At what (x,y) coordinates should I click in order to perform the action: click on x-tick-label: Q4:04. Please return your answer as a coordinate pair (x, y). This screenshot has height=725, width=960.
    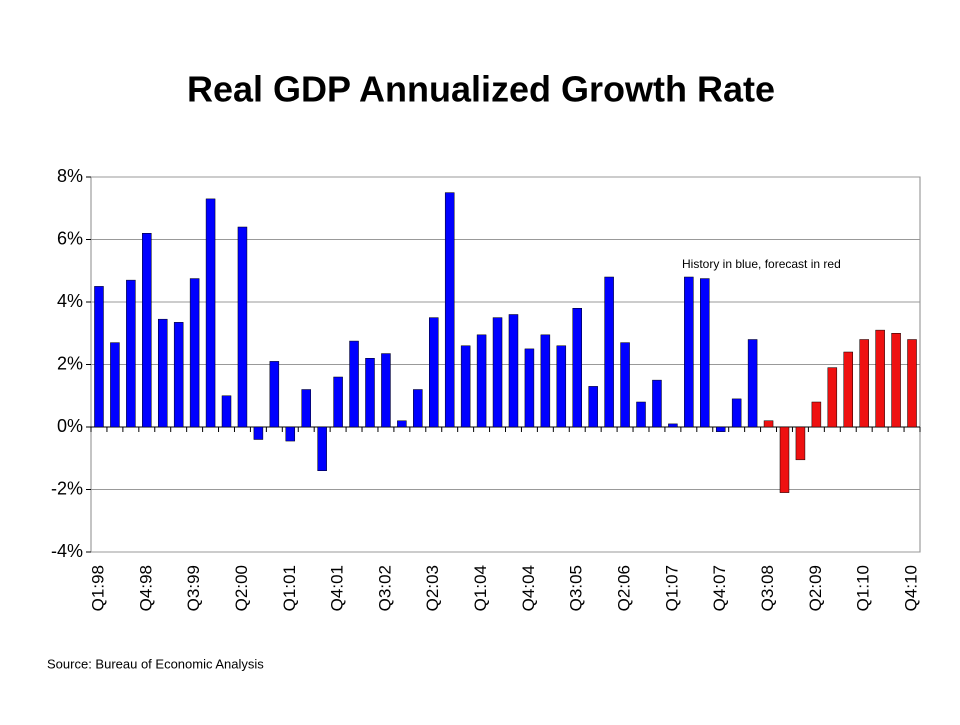
    Looking at the image, I should click on (528, 588).